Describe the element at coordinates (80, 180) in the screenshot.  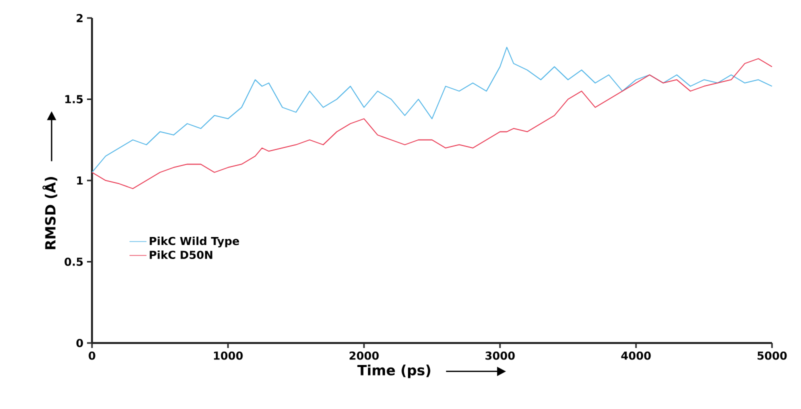
I see `y-tick-label: 1` at that location.